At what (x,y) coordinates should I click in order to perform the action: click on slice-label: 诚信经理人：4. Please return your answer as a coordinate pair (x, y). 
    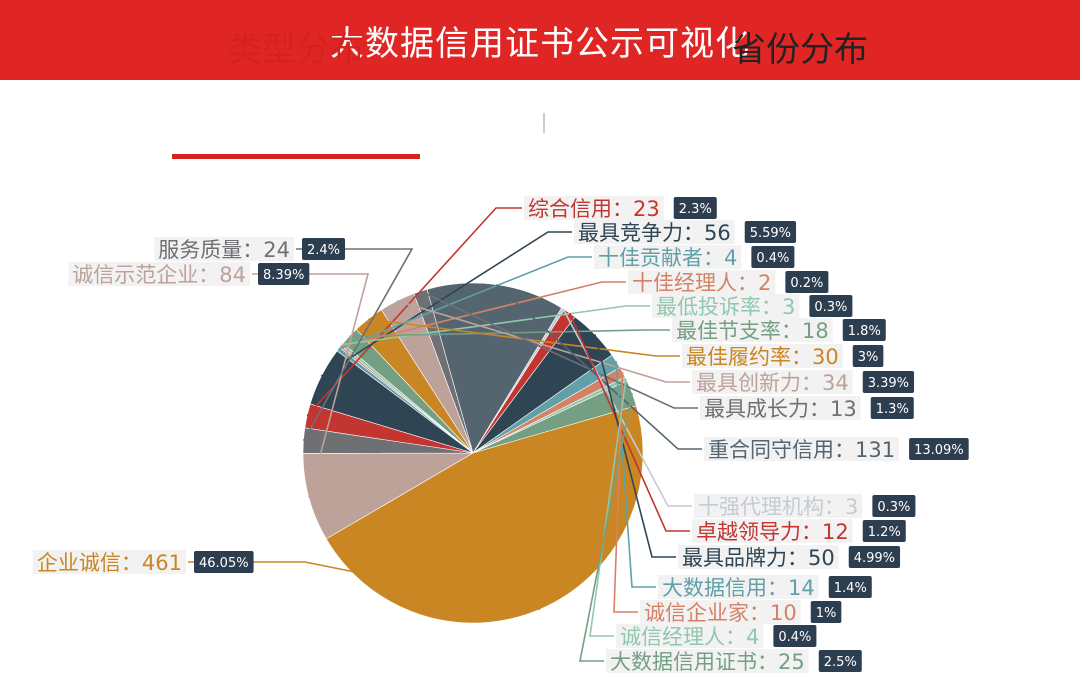
    Looking at the image, I should click on (689, 637).